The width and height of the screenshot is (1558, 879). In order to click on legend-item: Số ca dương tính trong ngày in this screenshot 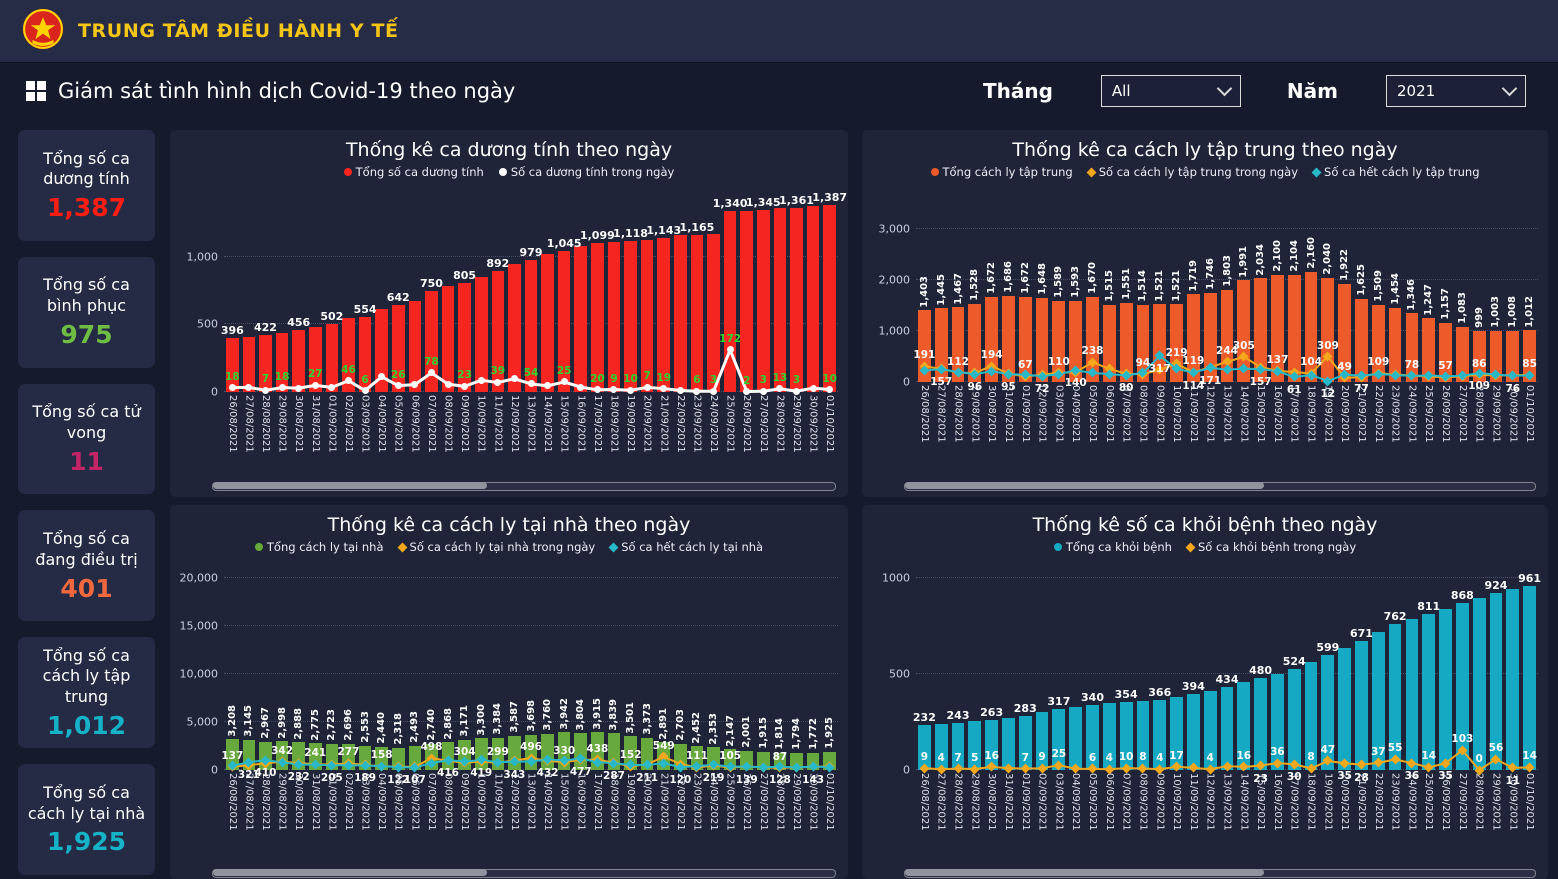, I will do `click(586, 172)`.